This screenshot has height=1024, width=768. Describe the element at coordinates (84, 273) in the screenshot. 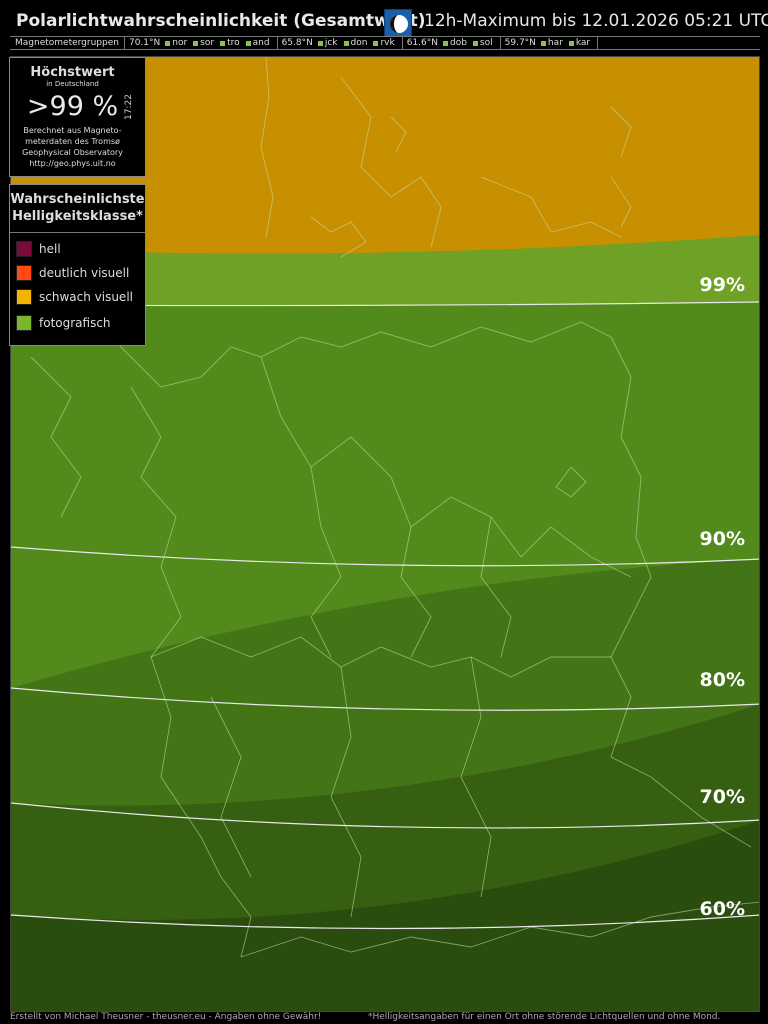

I see `legend-label: deutlich visuell` at that location.